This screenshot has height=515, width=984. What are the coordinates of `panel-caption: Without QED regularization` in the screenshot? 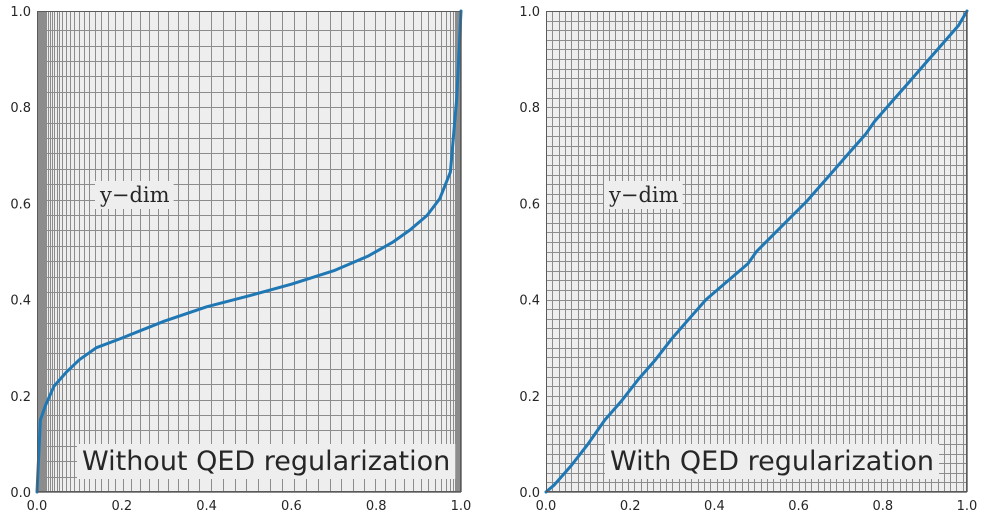 It's located at (266, 461).